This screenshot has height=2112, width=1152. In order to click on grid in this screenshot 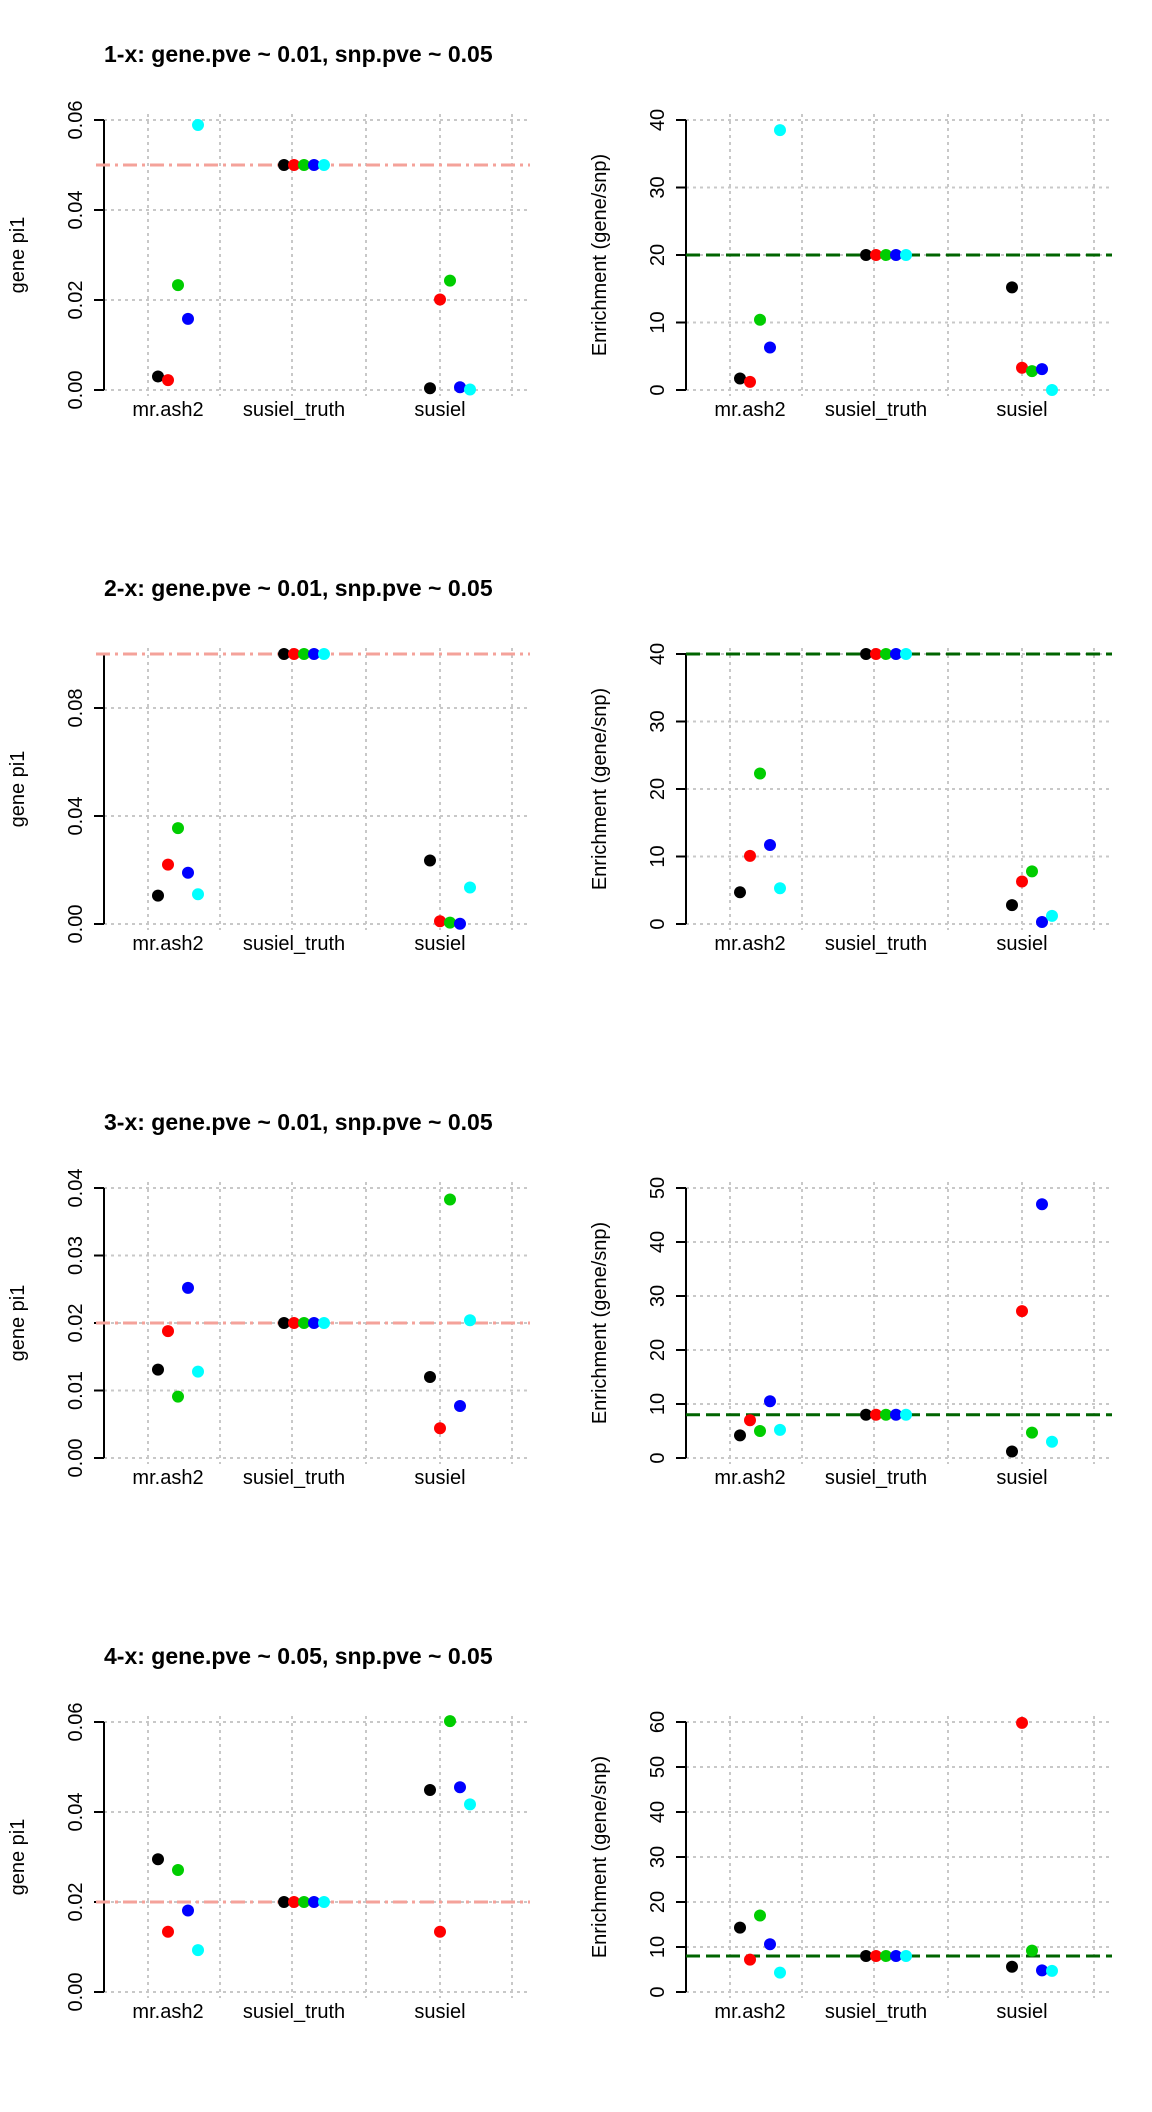, I will do `click(899, 1323)`.